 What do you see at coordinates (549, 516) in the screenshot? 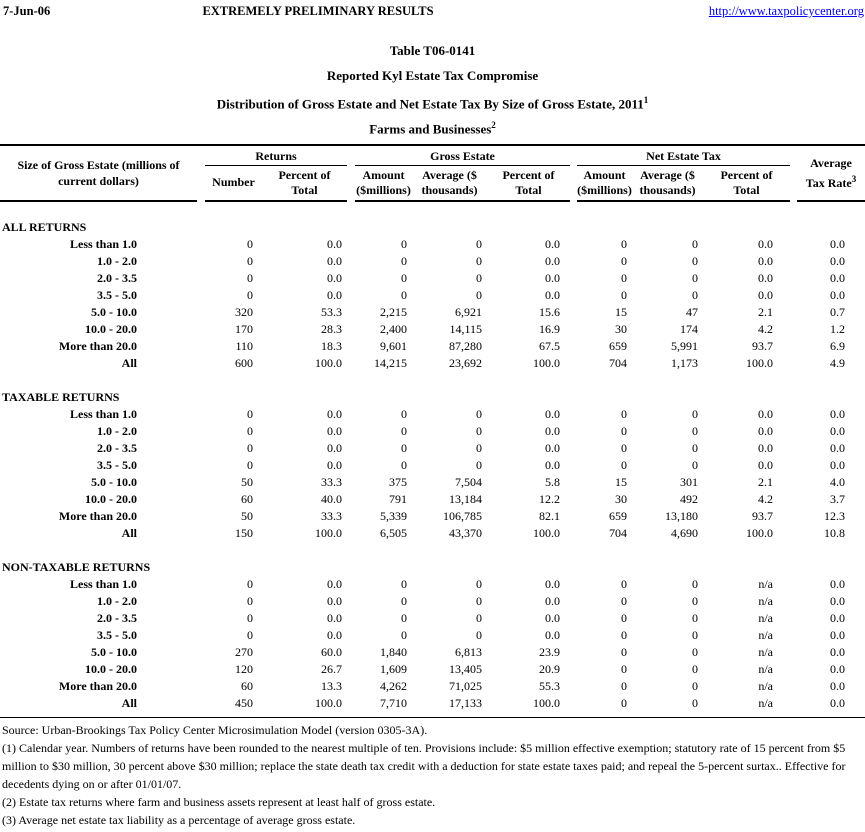
I see `cell: 82.1` at bounding box center [549, 516].